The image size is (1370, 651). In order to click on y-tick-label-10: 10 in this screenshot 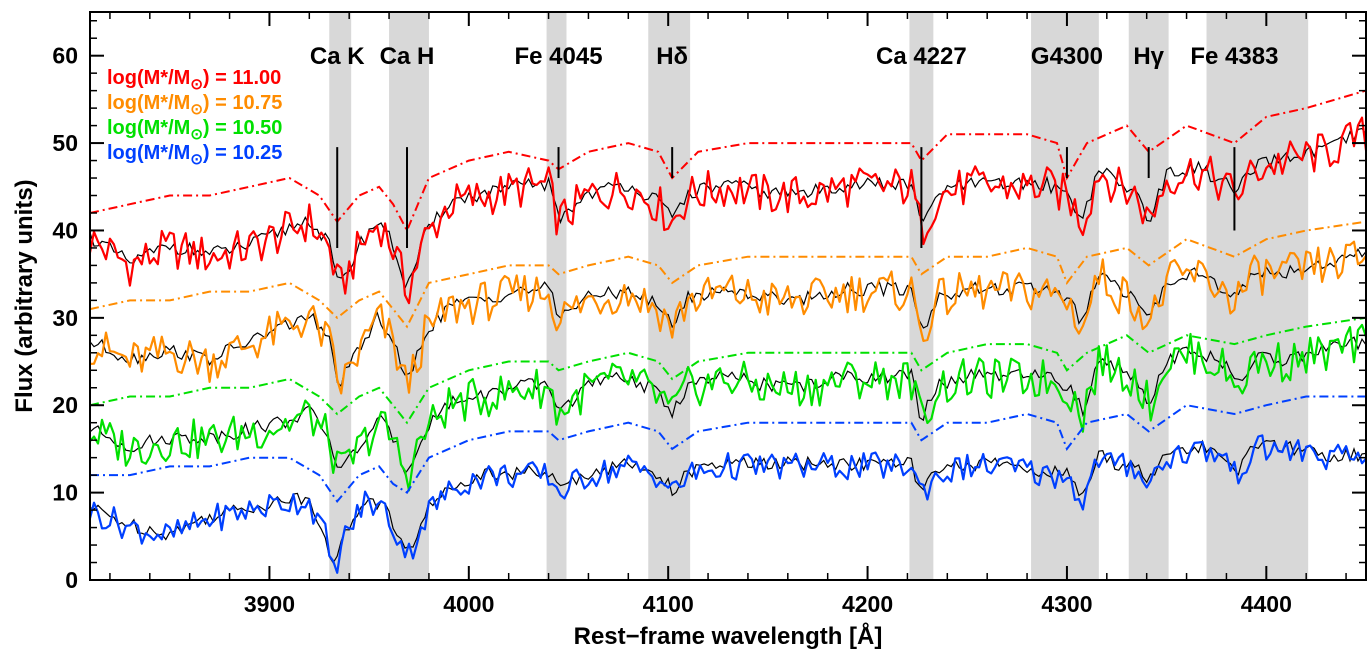, I will do `click(65, 493)`.